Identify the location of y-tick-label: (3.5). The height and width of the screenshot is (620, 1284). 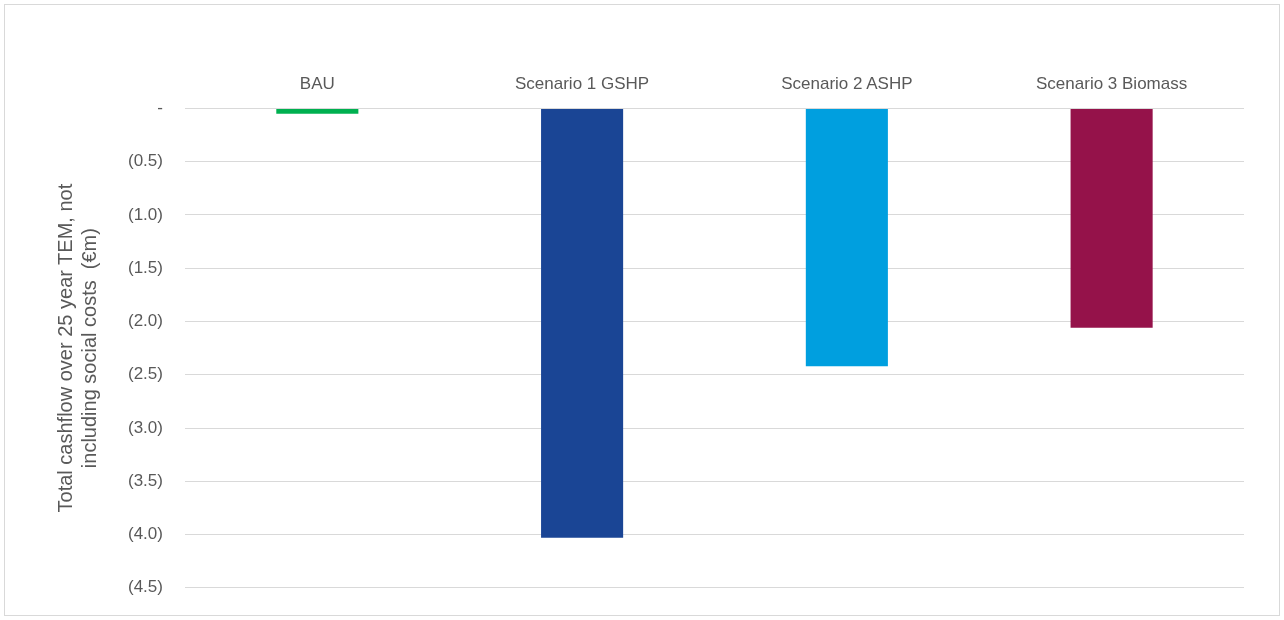
(145, 480).